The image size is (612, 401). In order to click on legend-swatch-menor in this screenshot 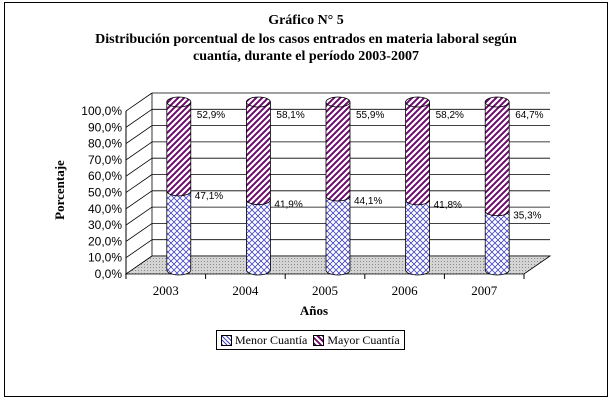, I will do `click(226, 340)`.